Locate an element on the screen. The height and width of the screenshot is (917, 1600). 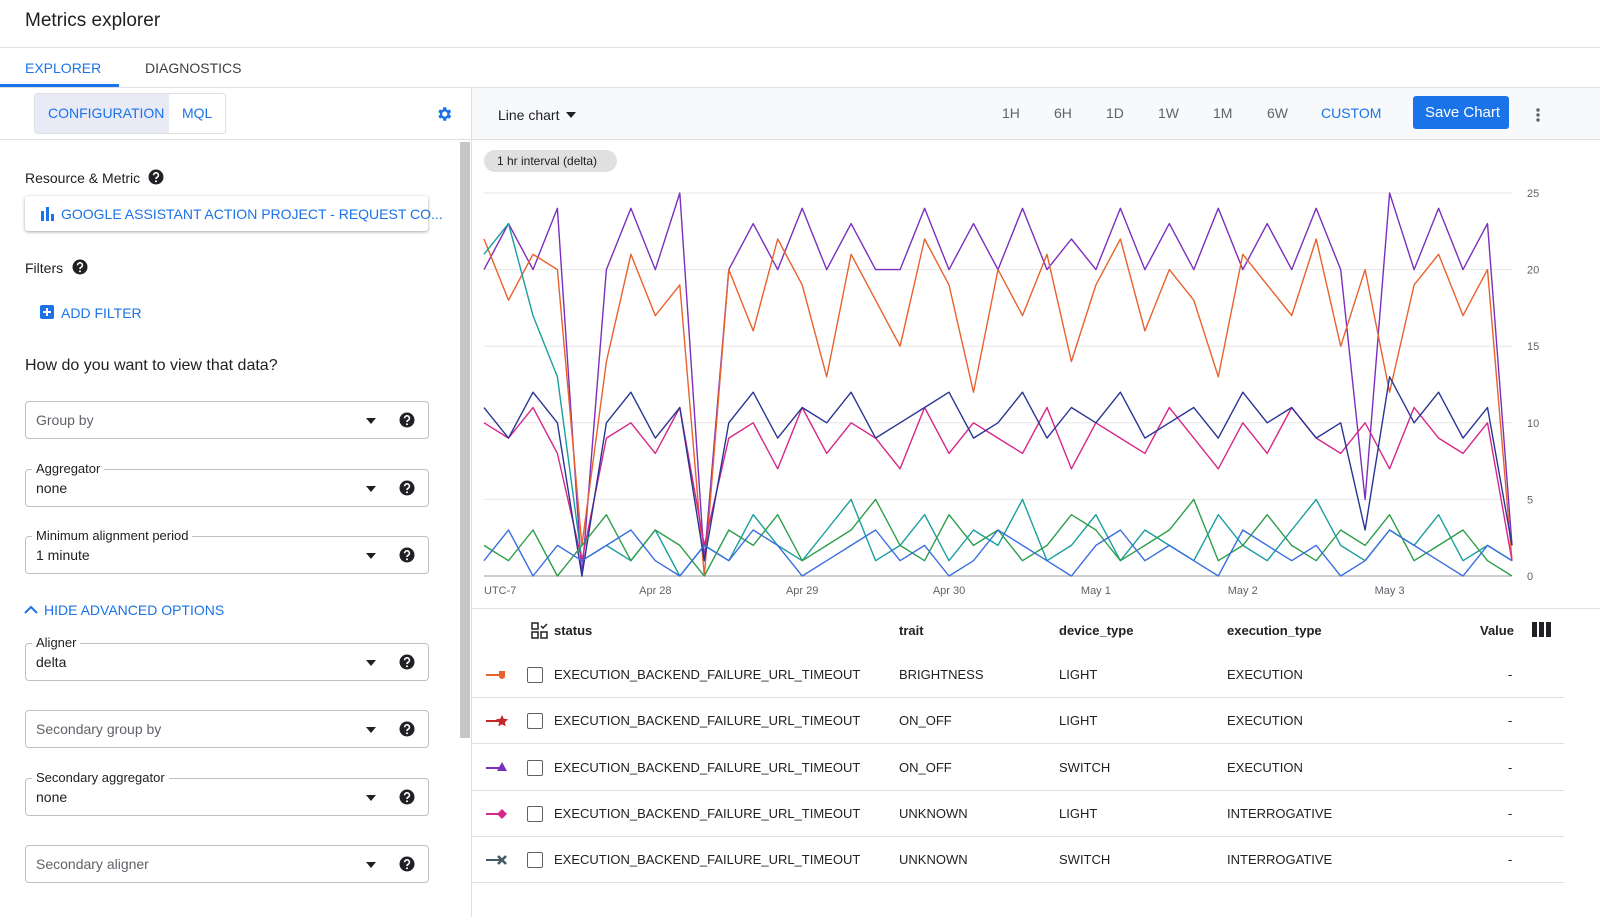
settings-icon is located at coordinates (444, 114).